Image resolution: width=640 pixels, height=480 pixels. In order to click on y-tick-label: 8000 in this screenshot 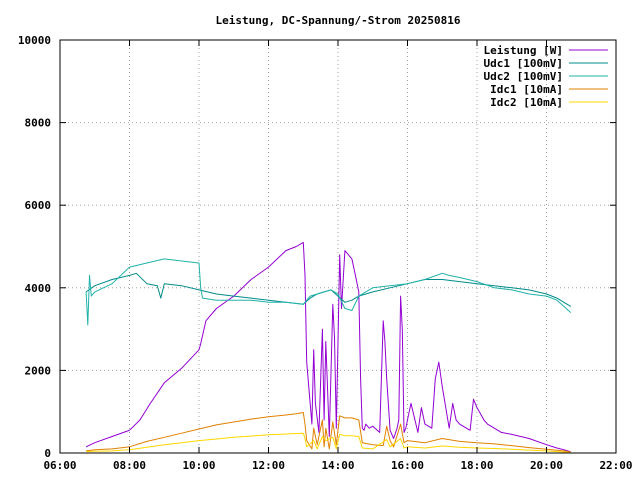, I will do `click(38, 123)`.